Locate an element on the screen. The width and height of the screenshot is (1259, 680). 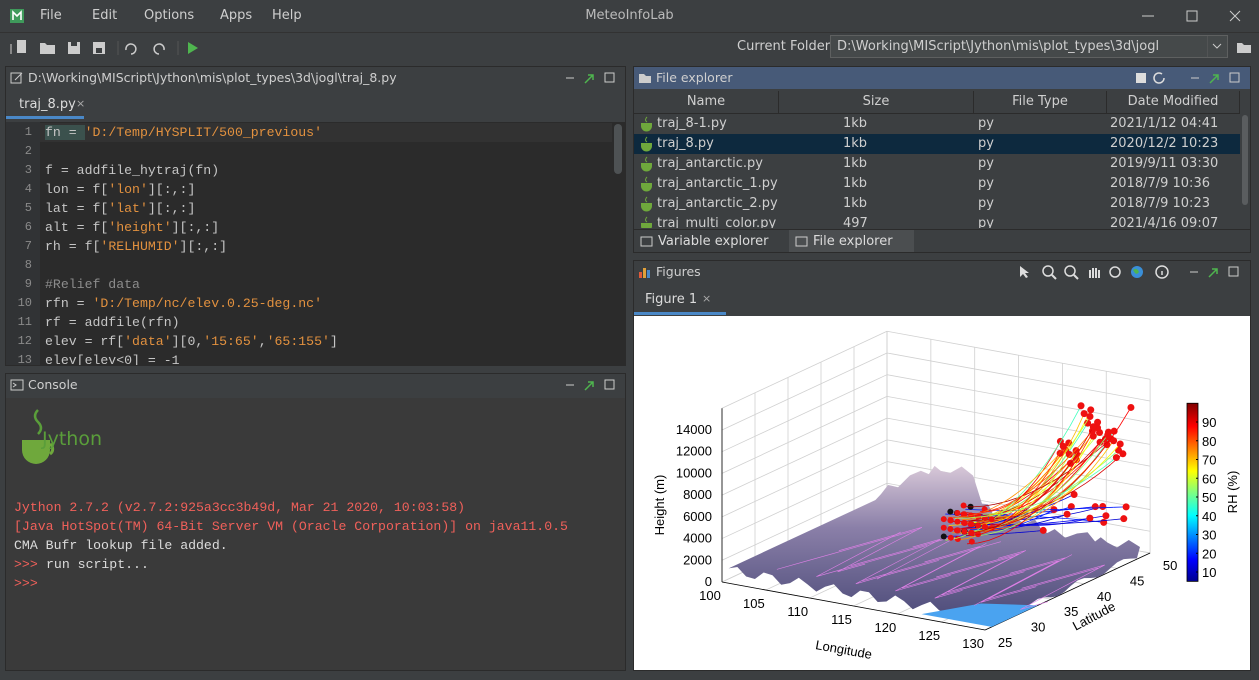
colorbar-tick-label: 90 is located at coordinates (1209, 422).